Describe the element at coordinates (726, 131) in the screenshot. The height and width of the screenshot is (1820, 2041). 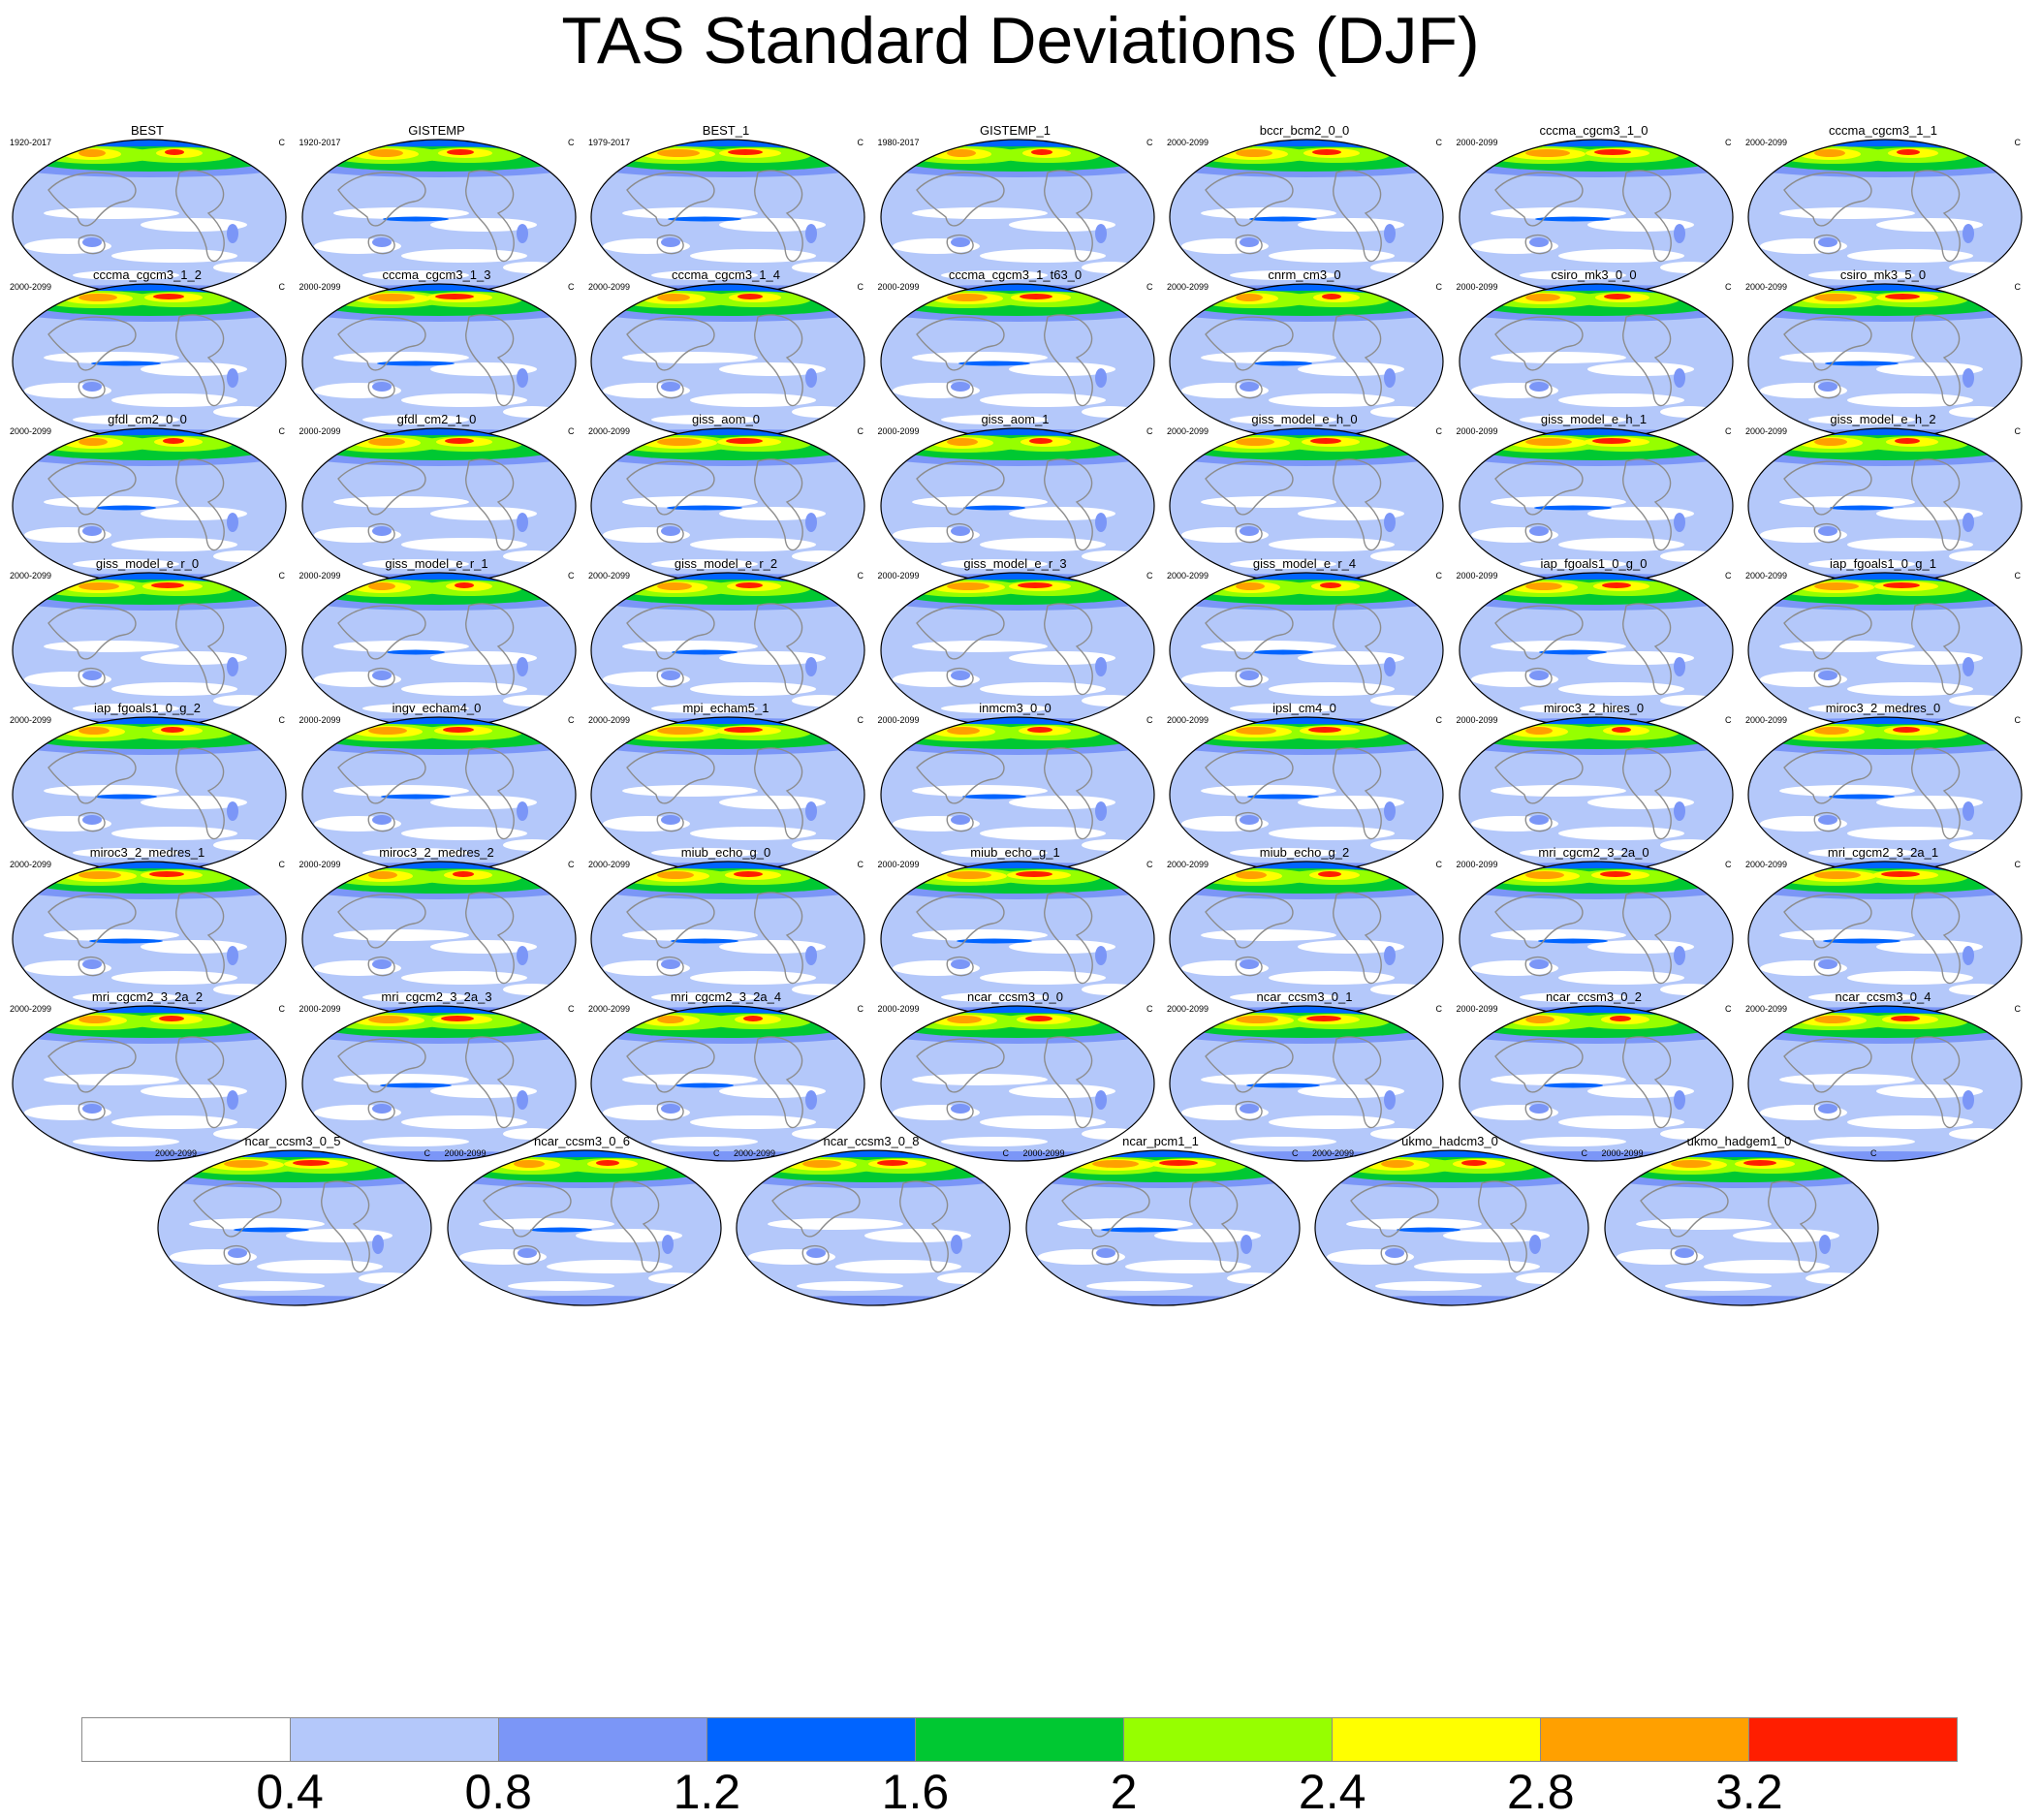
I see `panel-model-name: BEST_1` at that location.